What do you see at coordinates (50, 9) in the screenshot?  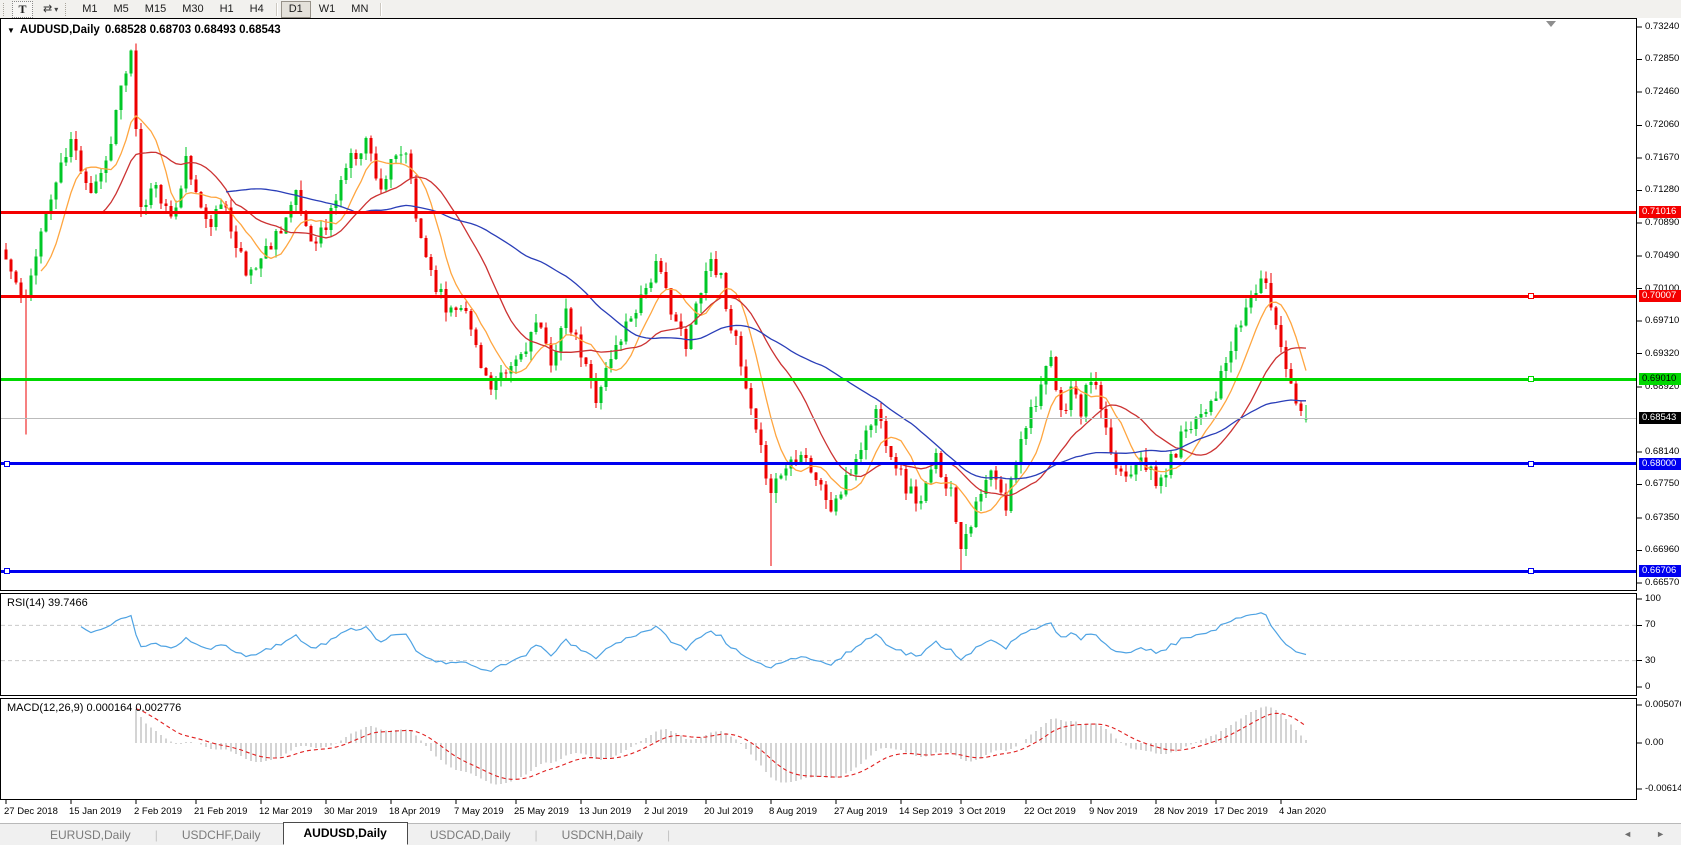 I see `arrows-tool-button: ⇄ ▾` at bounding box center [50, 9].